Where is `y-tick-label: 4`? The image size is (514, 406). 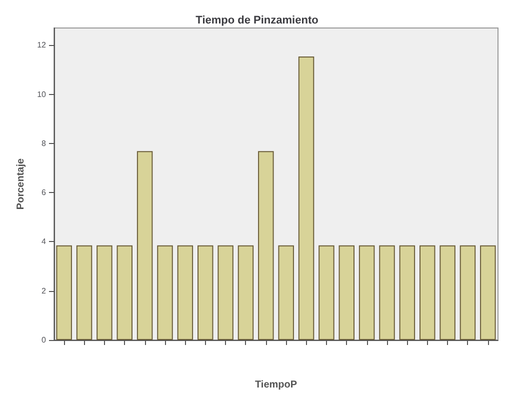 y-tick-label: 4 is located at coordinates (44, 241).